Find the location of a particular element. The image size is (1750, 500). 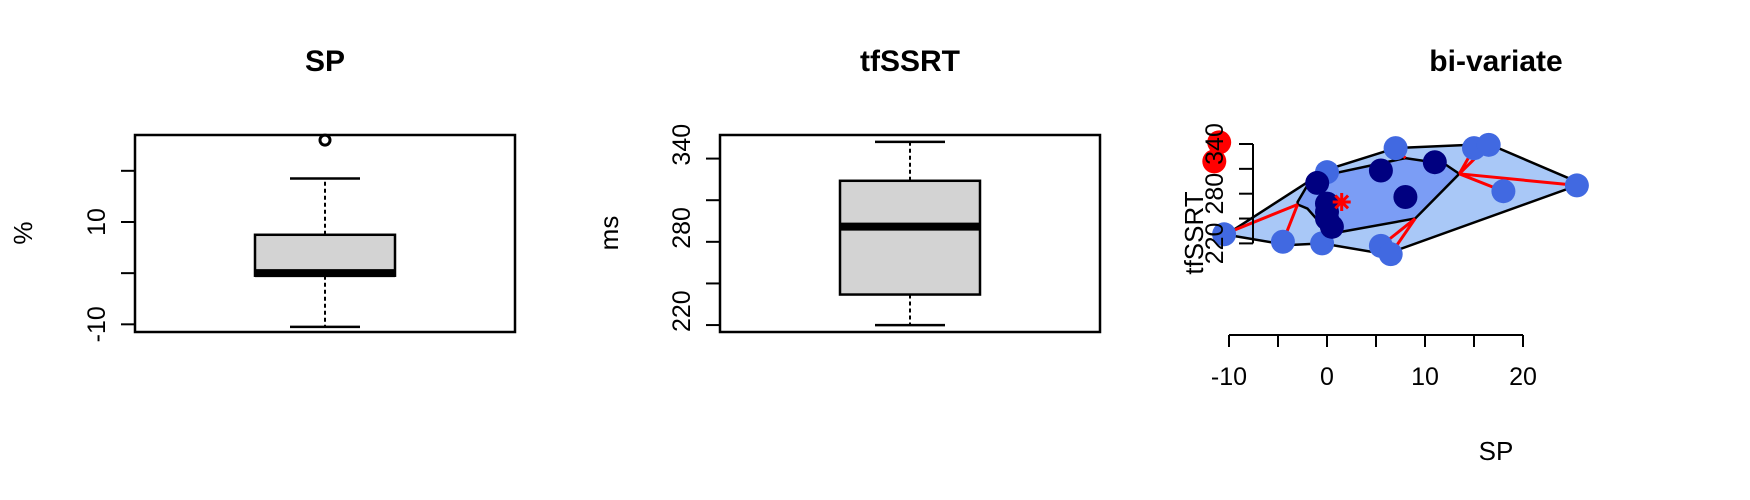

star-stroke is located at coordinates (1342, 202).